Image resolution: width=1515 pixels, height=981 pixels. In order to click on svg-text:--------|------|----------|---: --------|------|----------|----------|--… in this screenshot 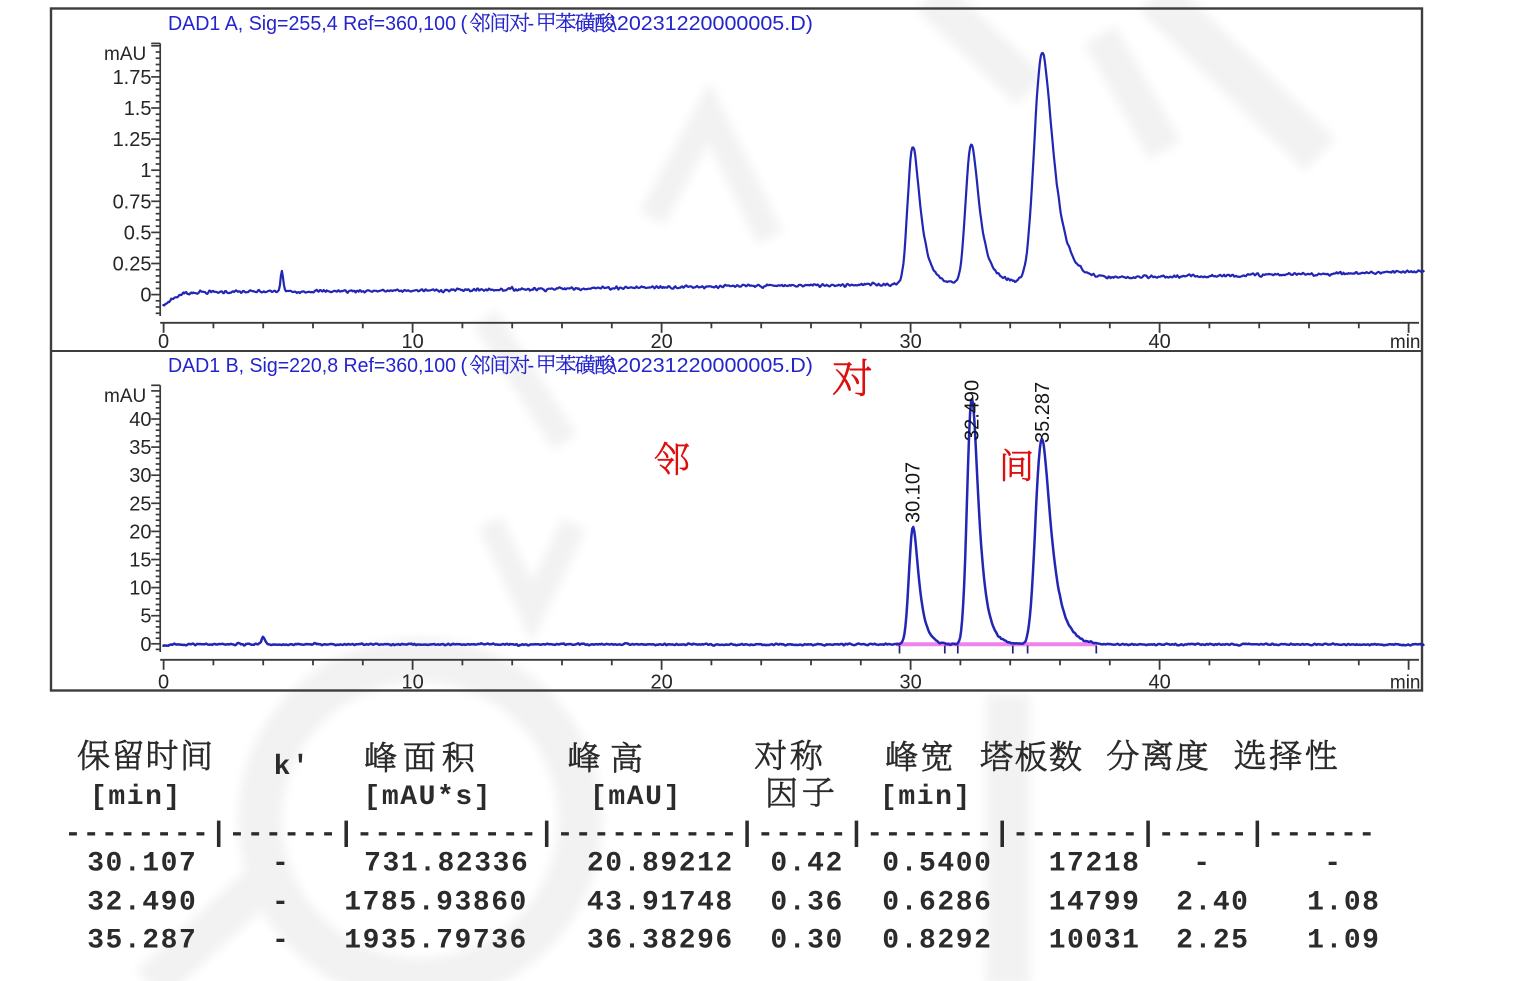, I will do `click(721, 834)`.